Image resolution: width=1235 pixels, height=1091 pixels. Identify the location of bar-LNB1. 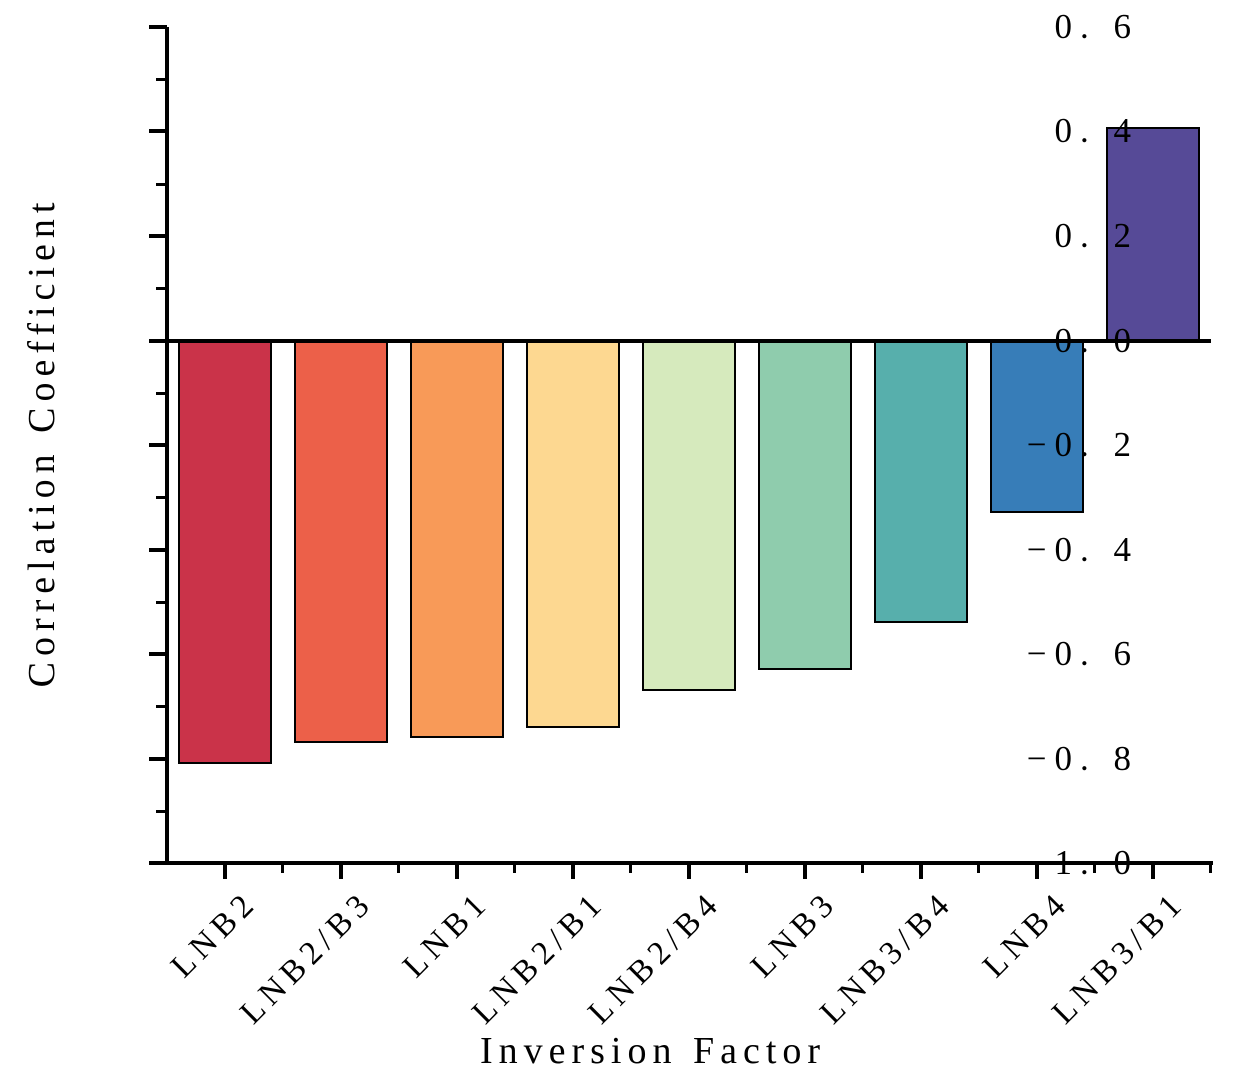
(457, 539).